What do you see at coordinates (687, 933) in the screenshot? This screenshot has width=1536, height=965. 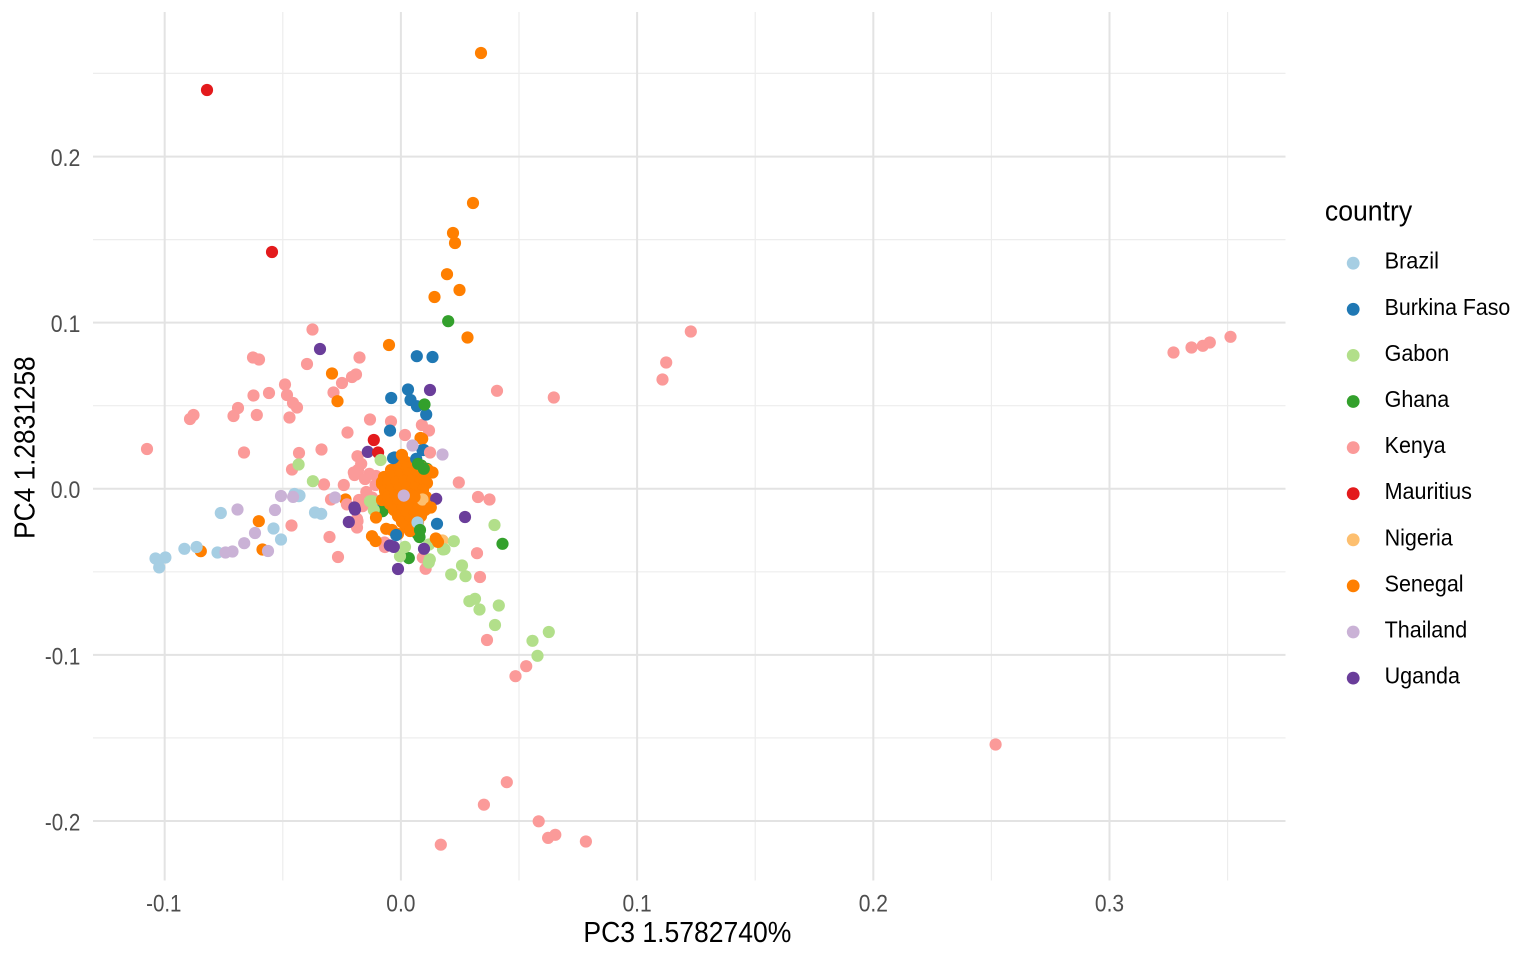 I see `svg-text: PC3 1.5782740%` at bounding box center [687, 933].